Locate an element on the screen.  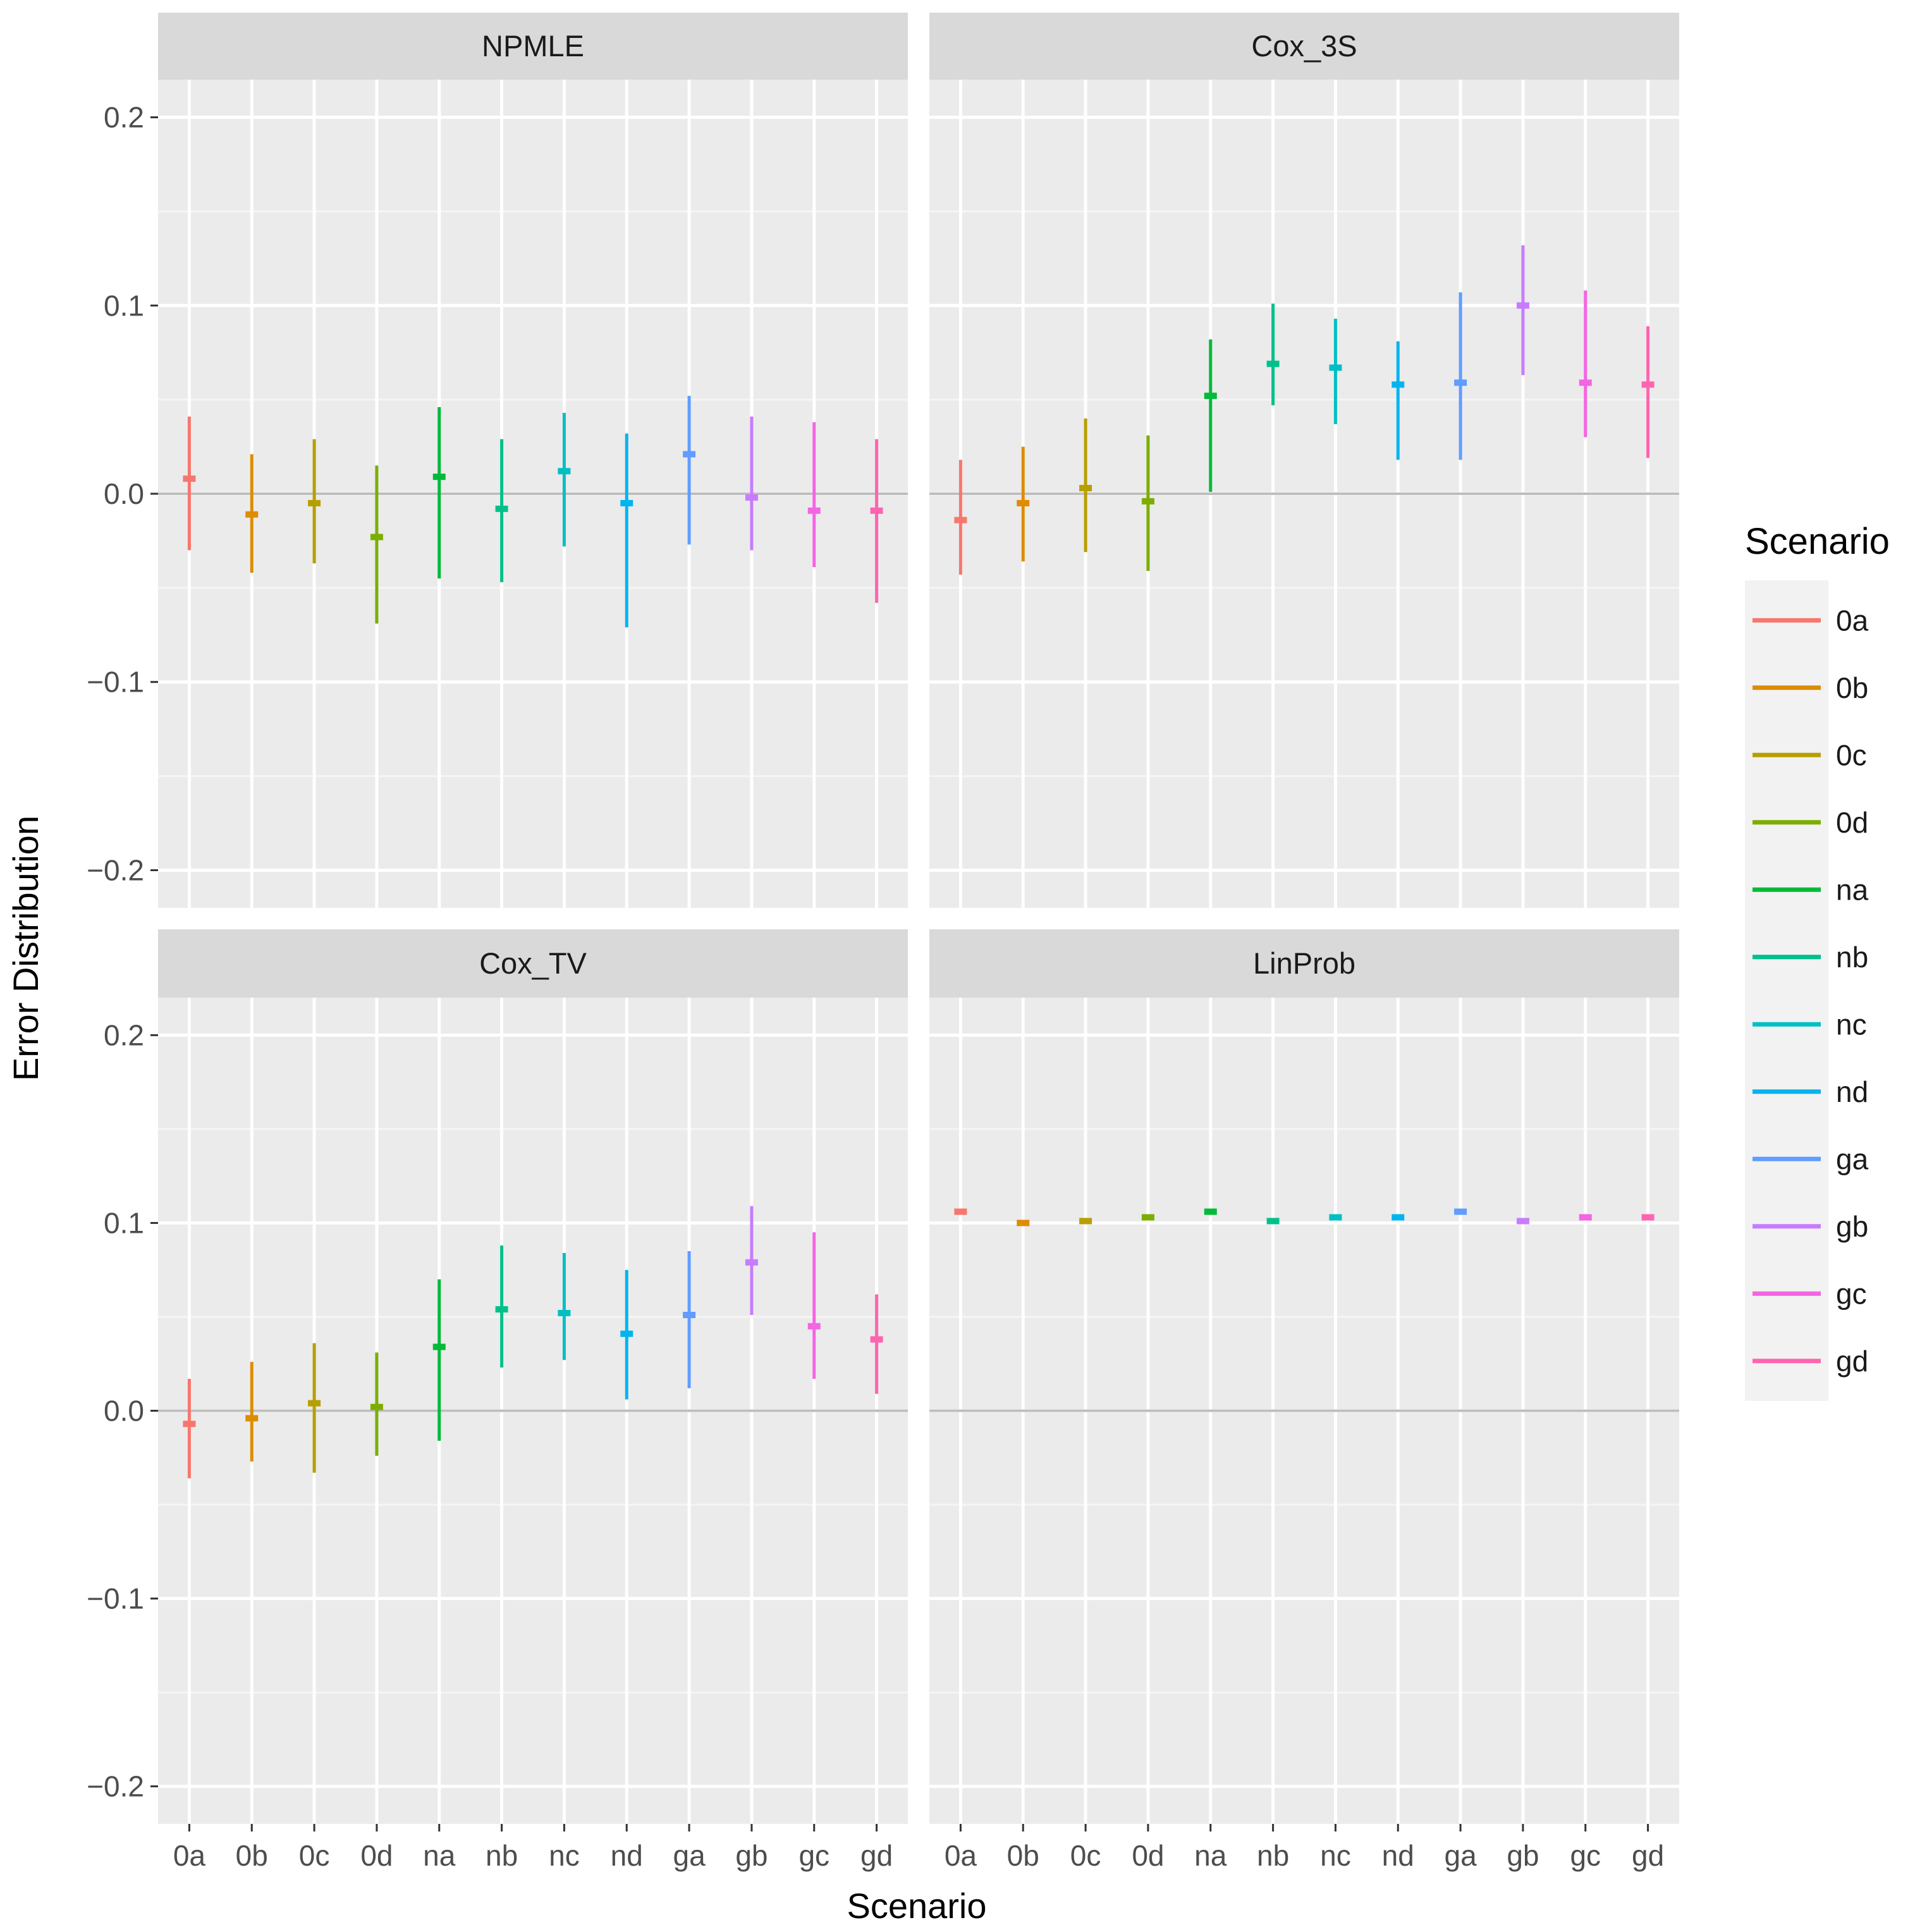
x-tick-label: nb is located at coordinates (1273, 1855).